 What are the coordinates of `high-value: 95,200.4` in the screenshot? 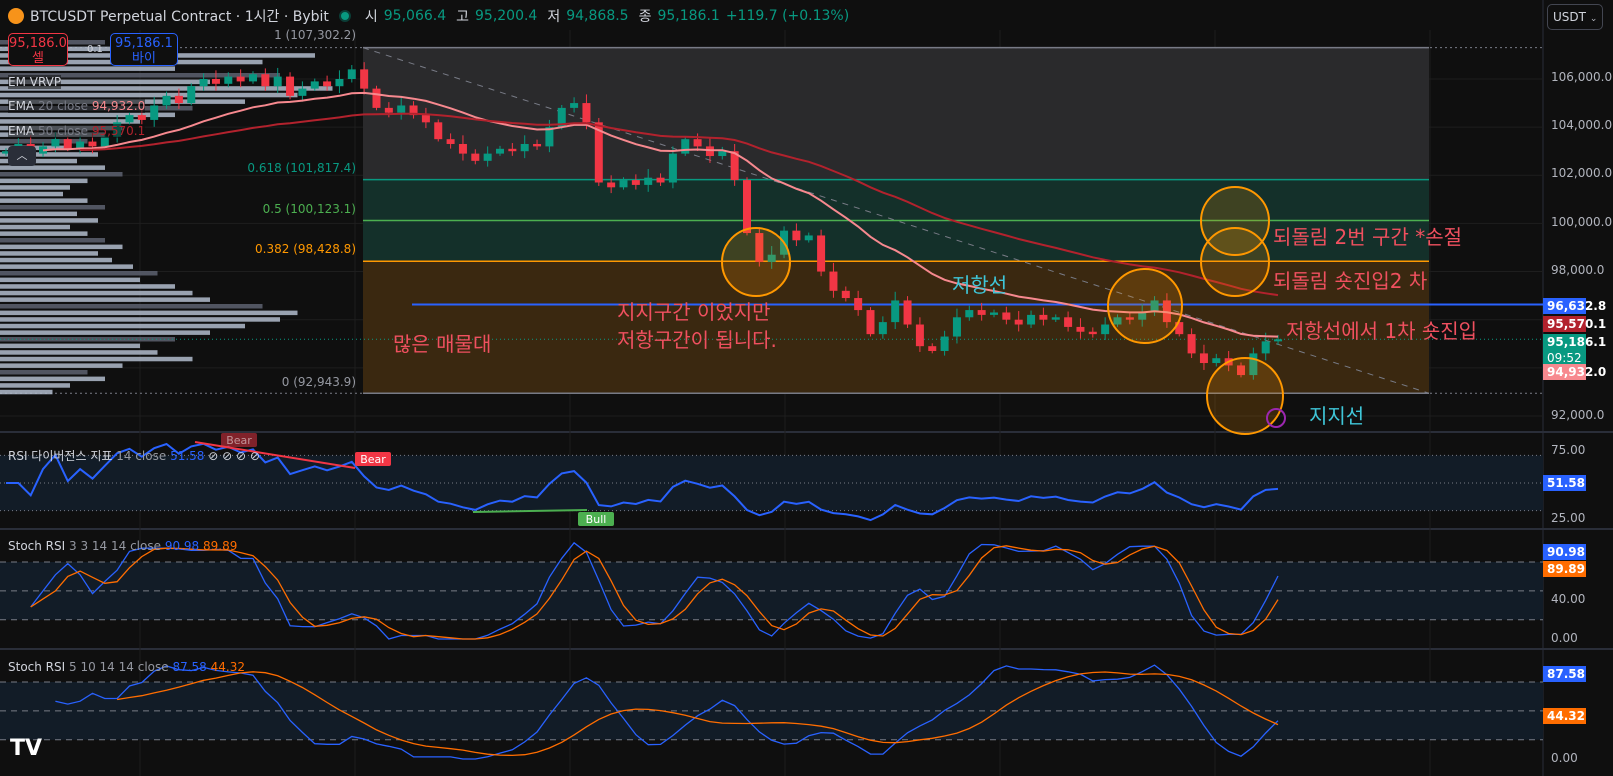 It's located at (506, 16).